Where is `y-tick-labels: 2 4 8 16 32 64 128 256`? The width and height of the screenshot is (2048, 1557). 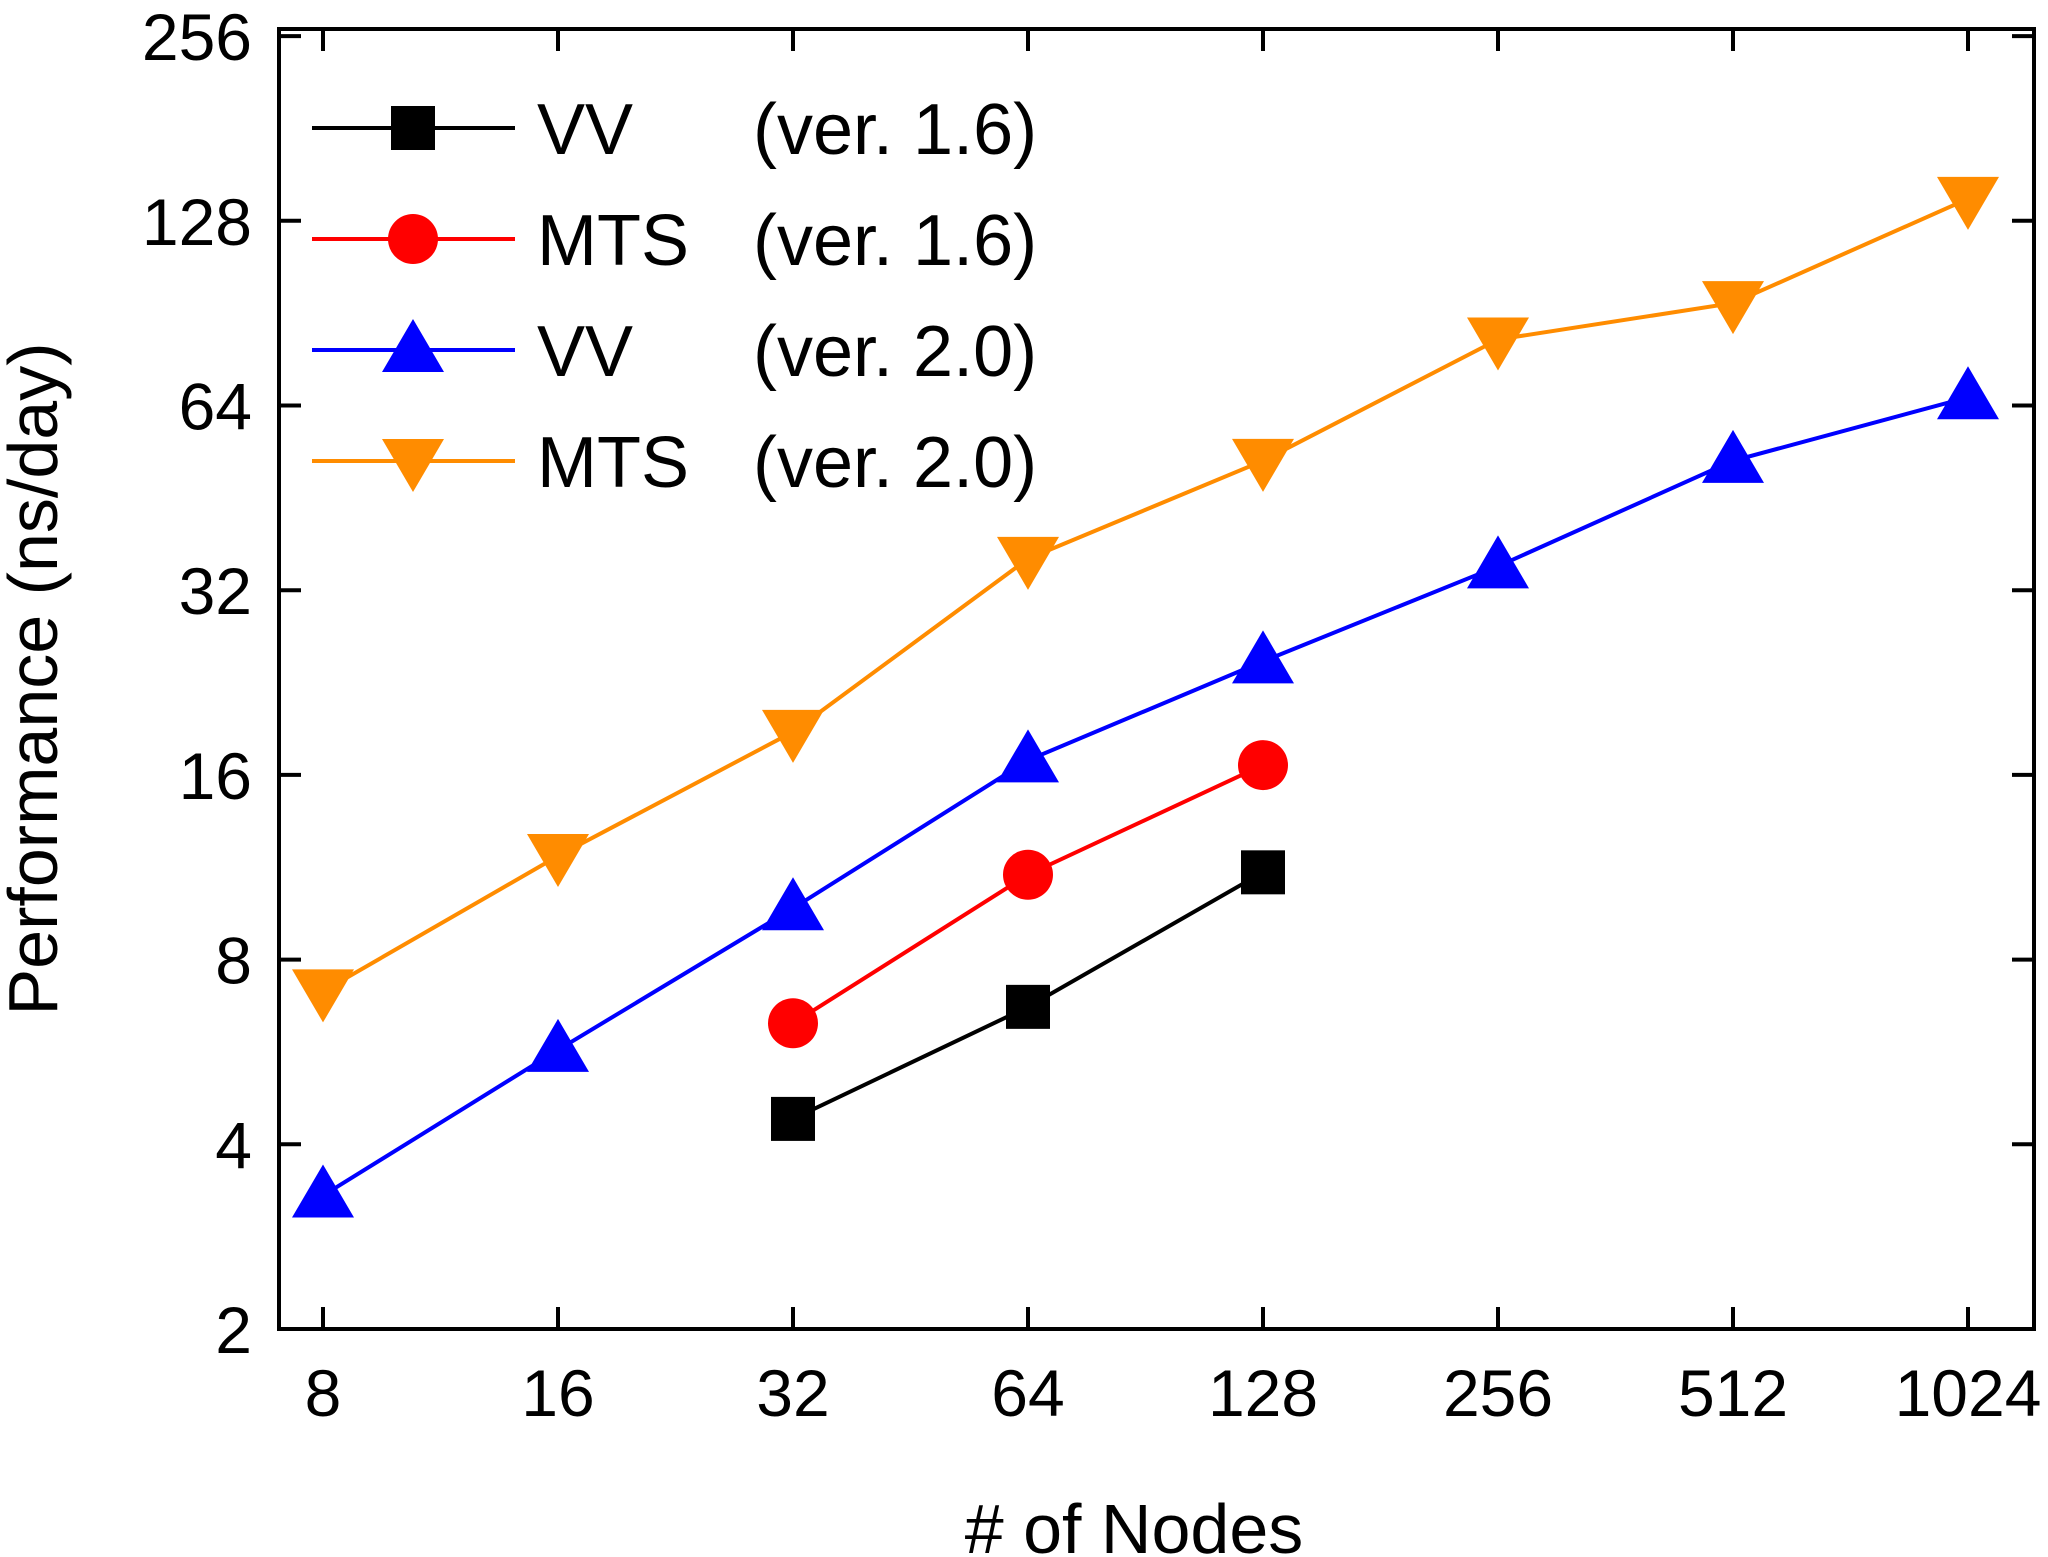 y-tick-labels: 2 4 8 16 32 64 128 256 is located at coordinates (197, 683).